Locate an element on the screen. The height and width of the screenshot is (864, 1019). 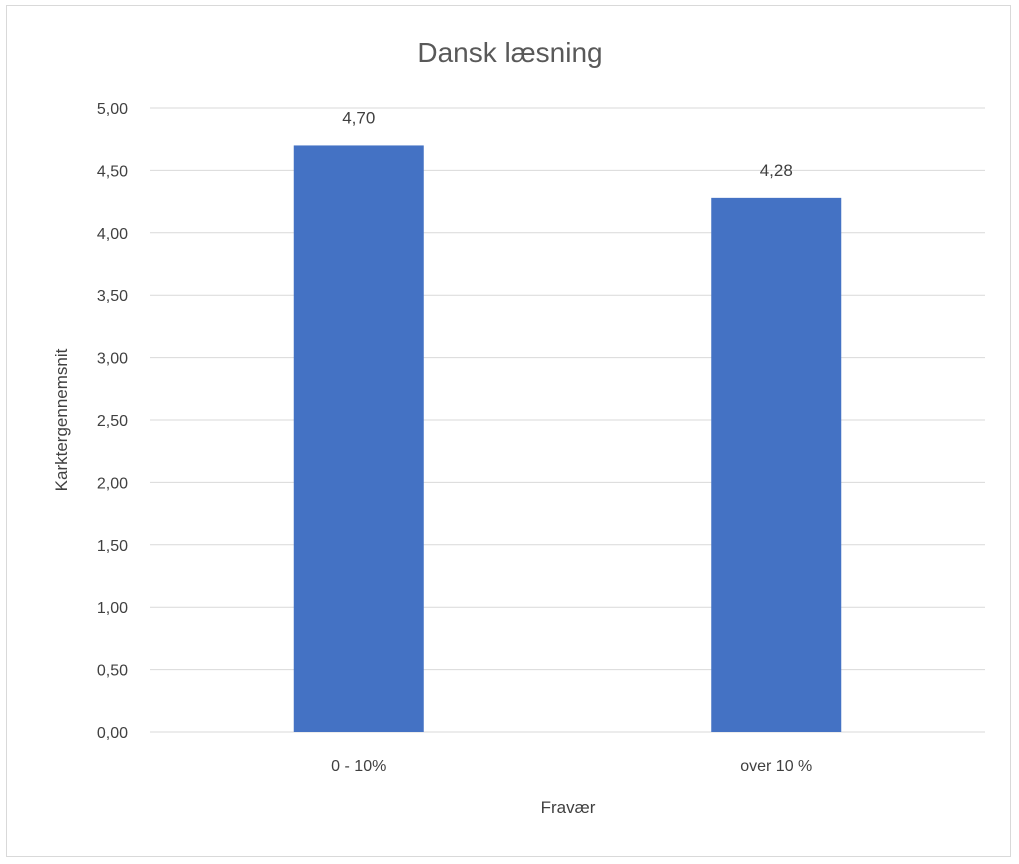
x-tick-label: over 10 % is located at coordinates (776, 766).